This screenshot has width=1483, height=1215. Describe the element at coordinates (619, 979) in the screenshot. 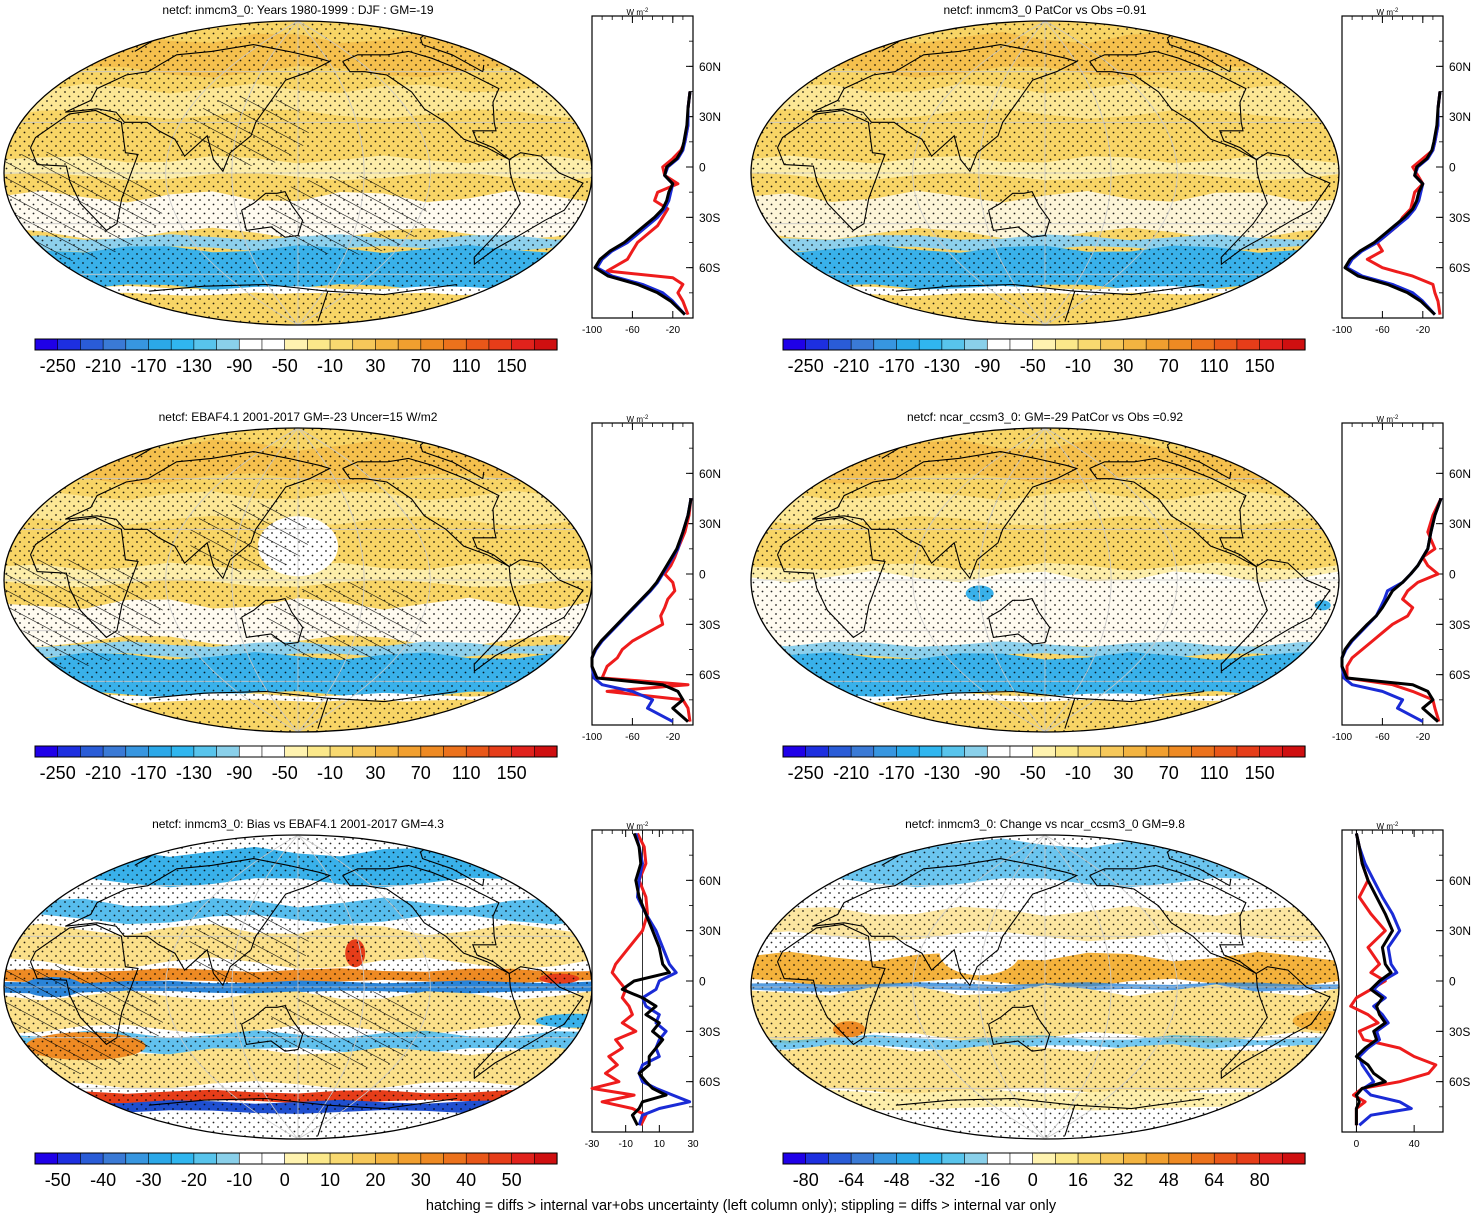

I see `profile-series-red` at that location.